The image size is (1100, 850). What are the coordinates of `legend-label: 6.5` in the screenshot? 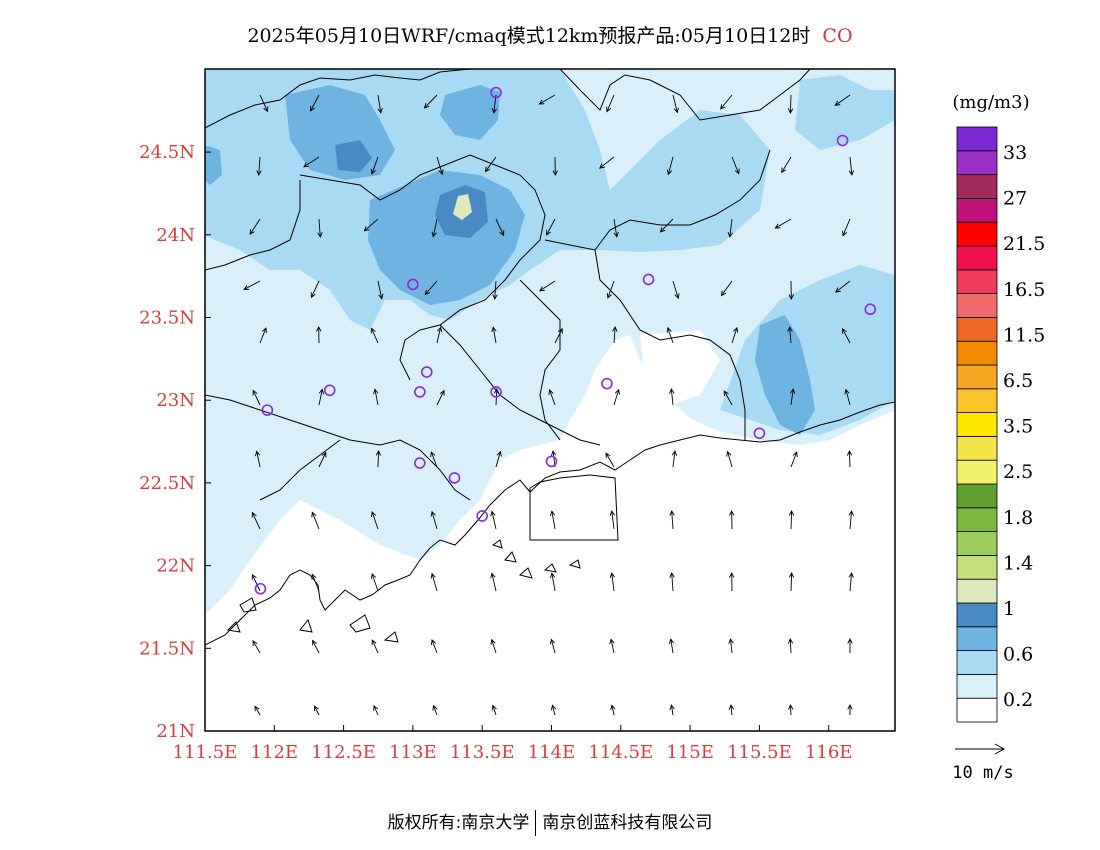 It's located at (1018, 381).